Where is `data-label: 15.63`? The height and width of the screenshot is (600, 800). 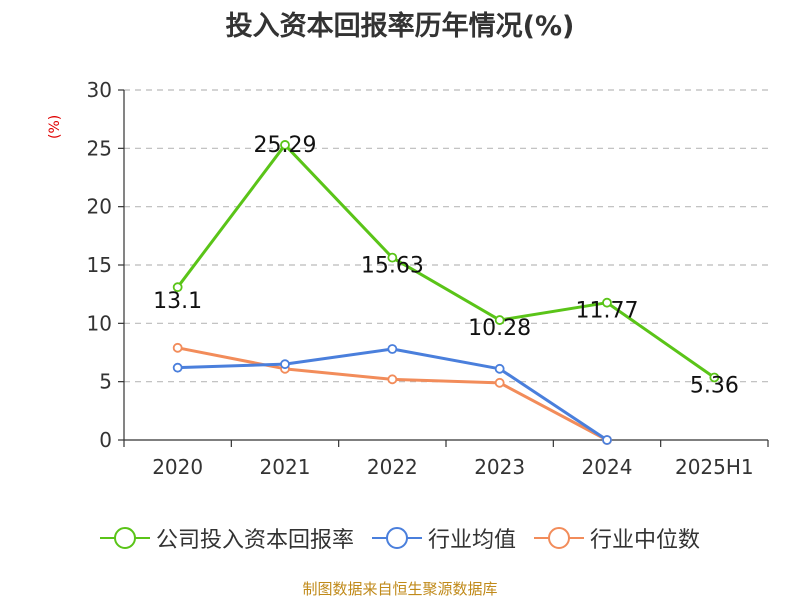 data-label: 15.63 is located at coordinates (392, 266).